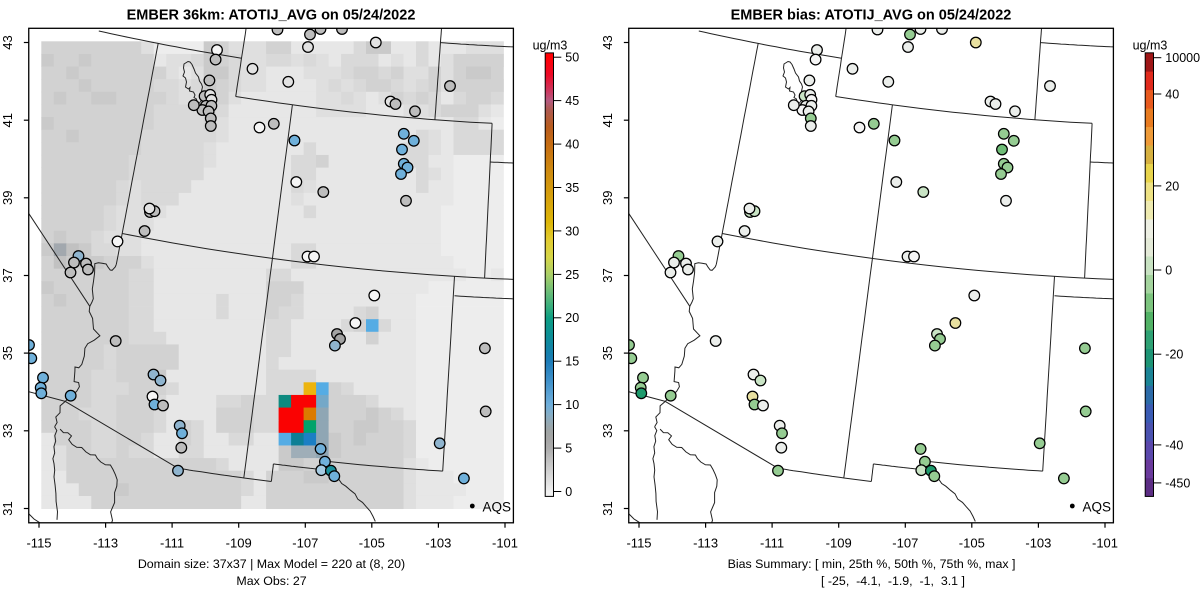 This screenshot has height=605, width=1200. I want to click on svg-text: 50, so click(572, 58).